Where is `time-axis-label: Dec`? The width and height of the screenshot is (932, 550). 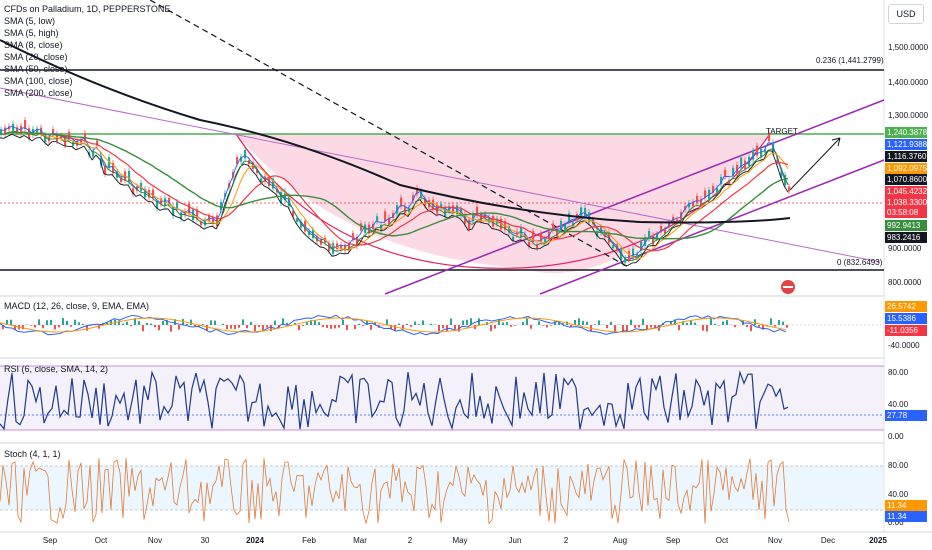
time-axis-label: Dec is located at coordinates (828, 540).